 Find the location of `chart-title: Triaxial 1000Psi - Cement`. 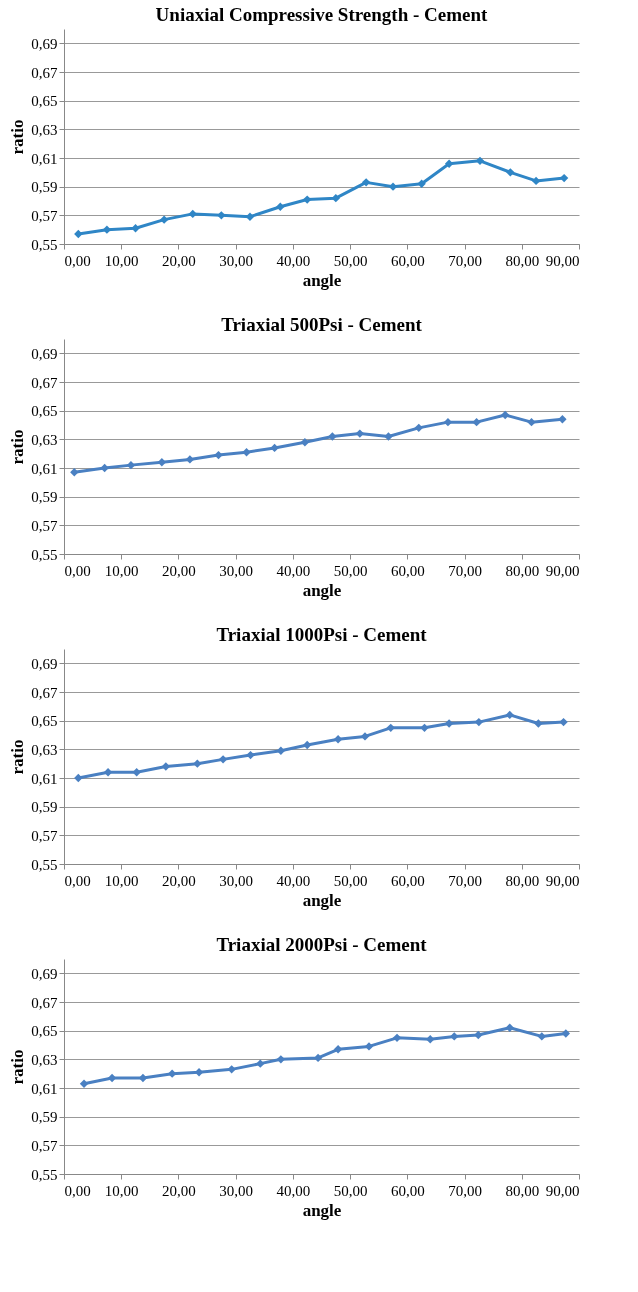

chart-title: Triaxial 1000Psi - Cement is located at coordinates (322, 634).